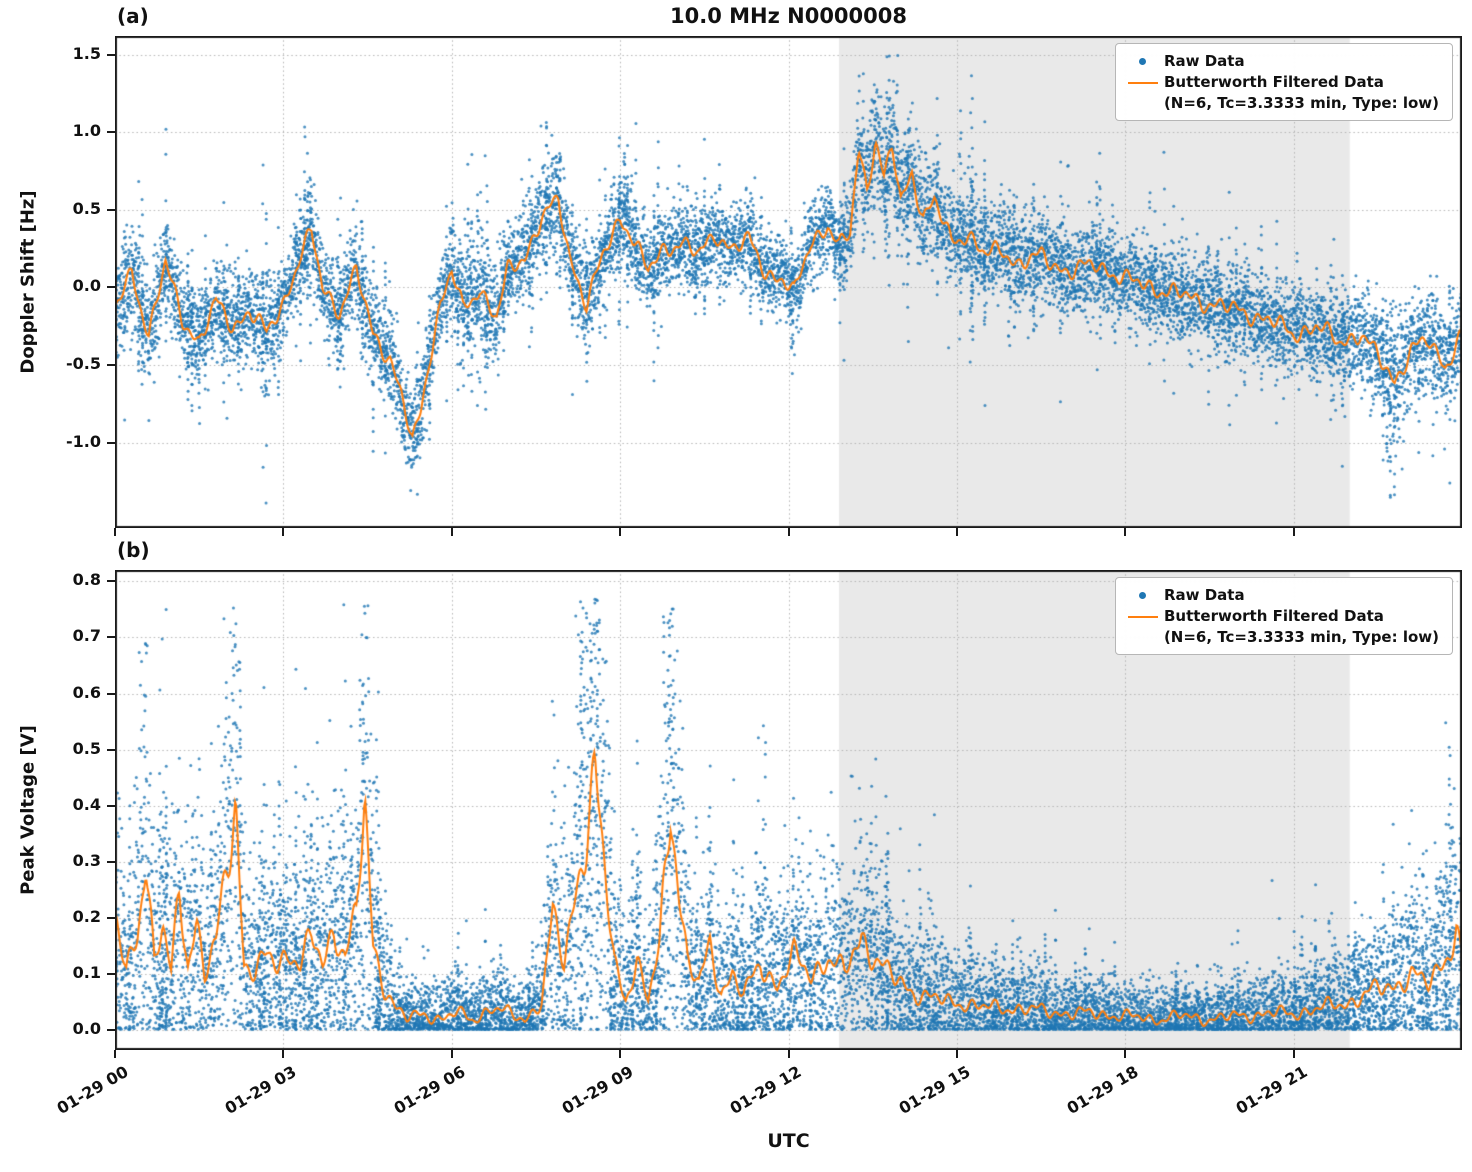  What do you see at coordinates (133, 16) in the screenshot?
I see `panel-a-label: (a)` at bounding box center [133, 16].